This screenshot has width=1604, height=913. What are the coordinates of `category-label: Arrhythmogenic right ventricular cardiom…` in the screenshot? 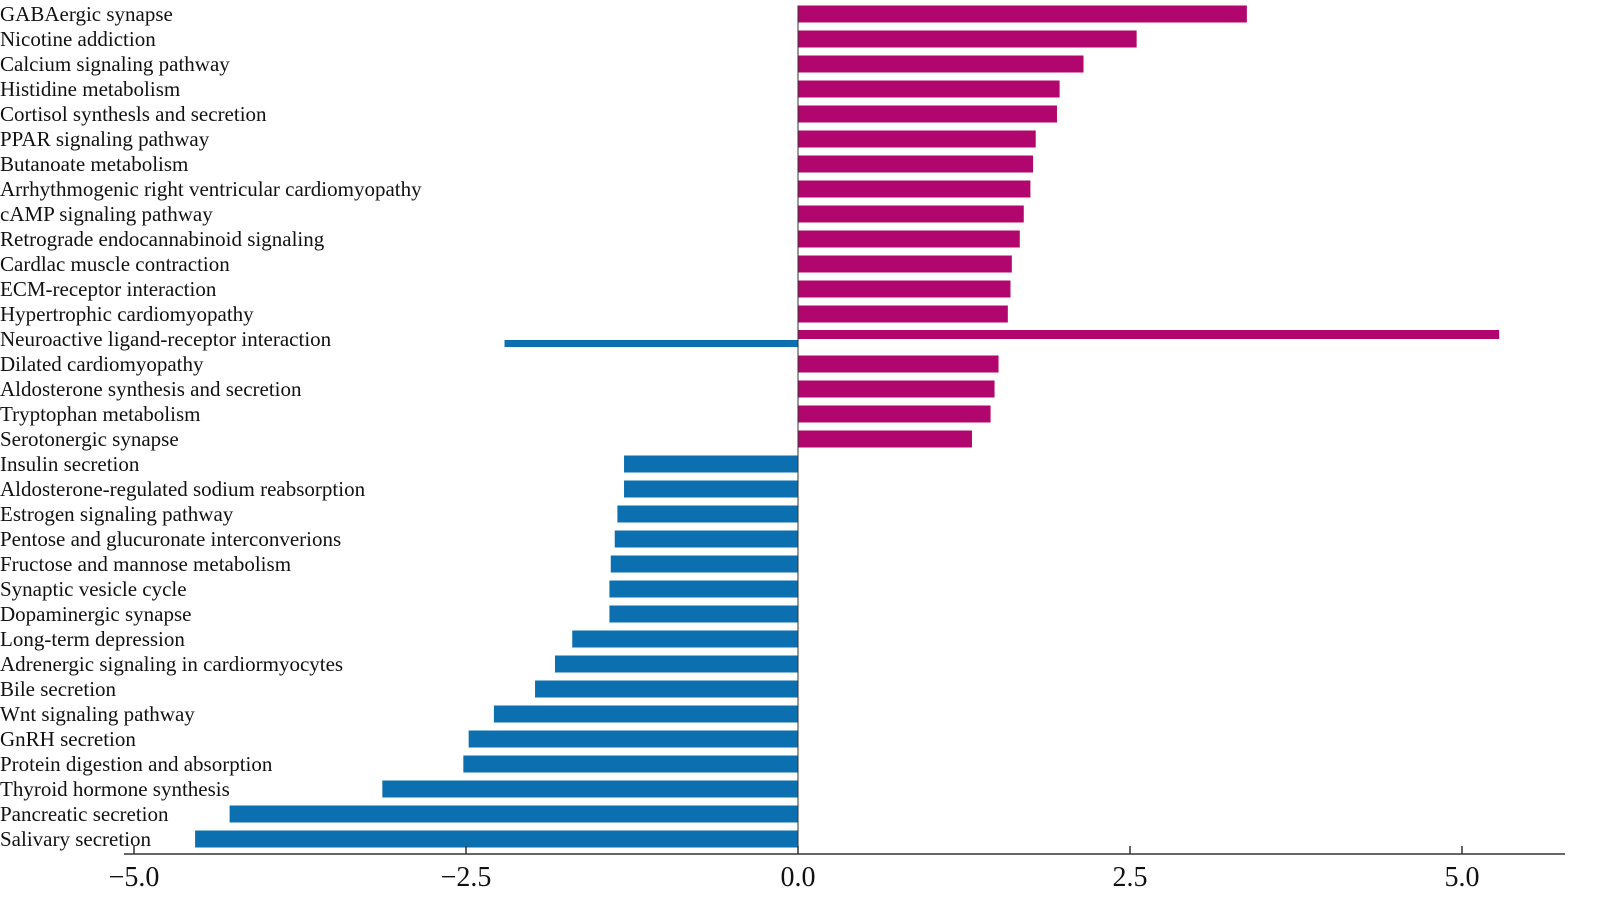 It's located at (211, 189).